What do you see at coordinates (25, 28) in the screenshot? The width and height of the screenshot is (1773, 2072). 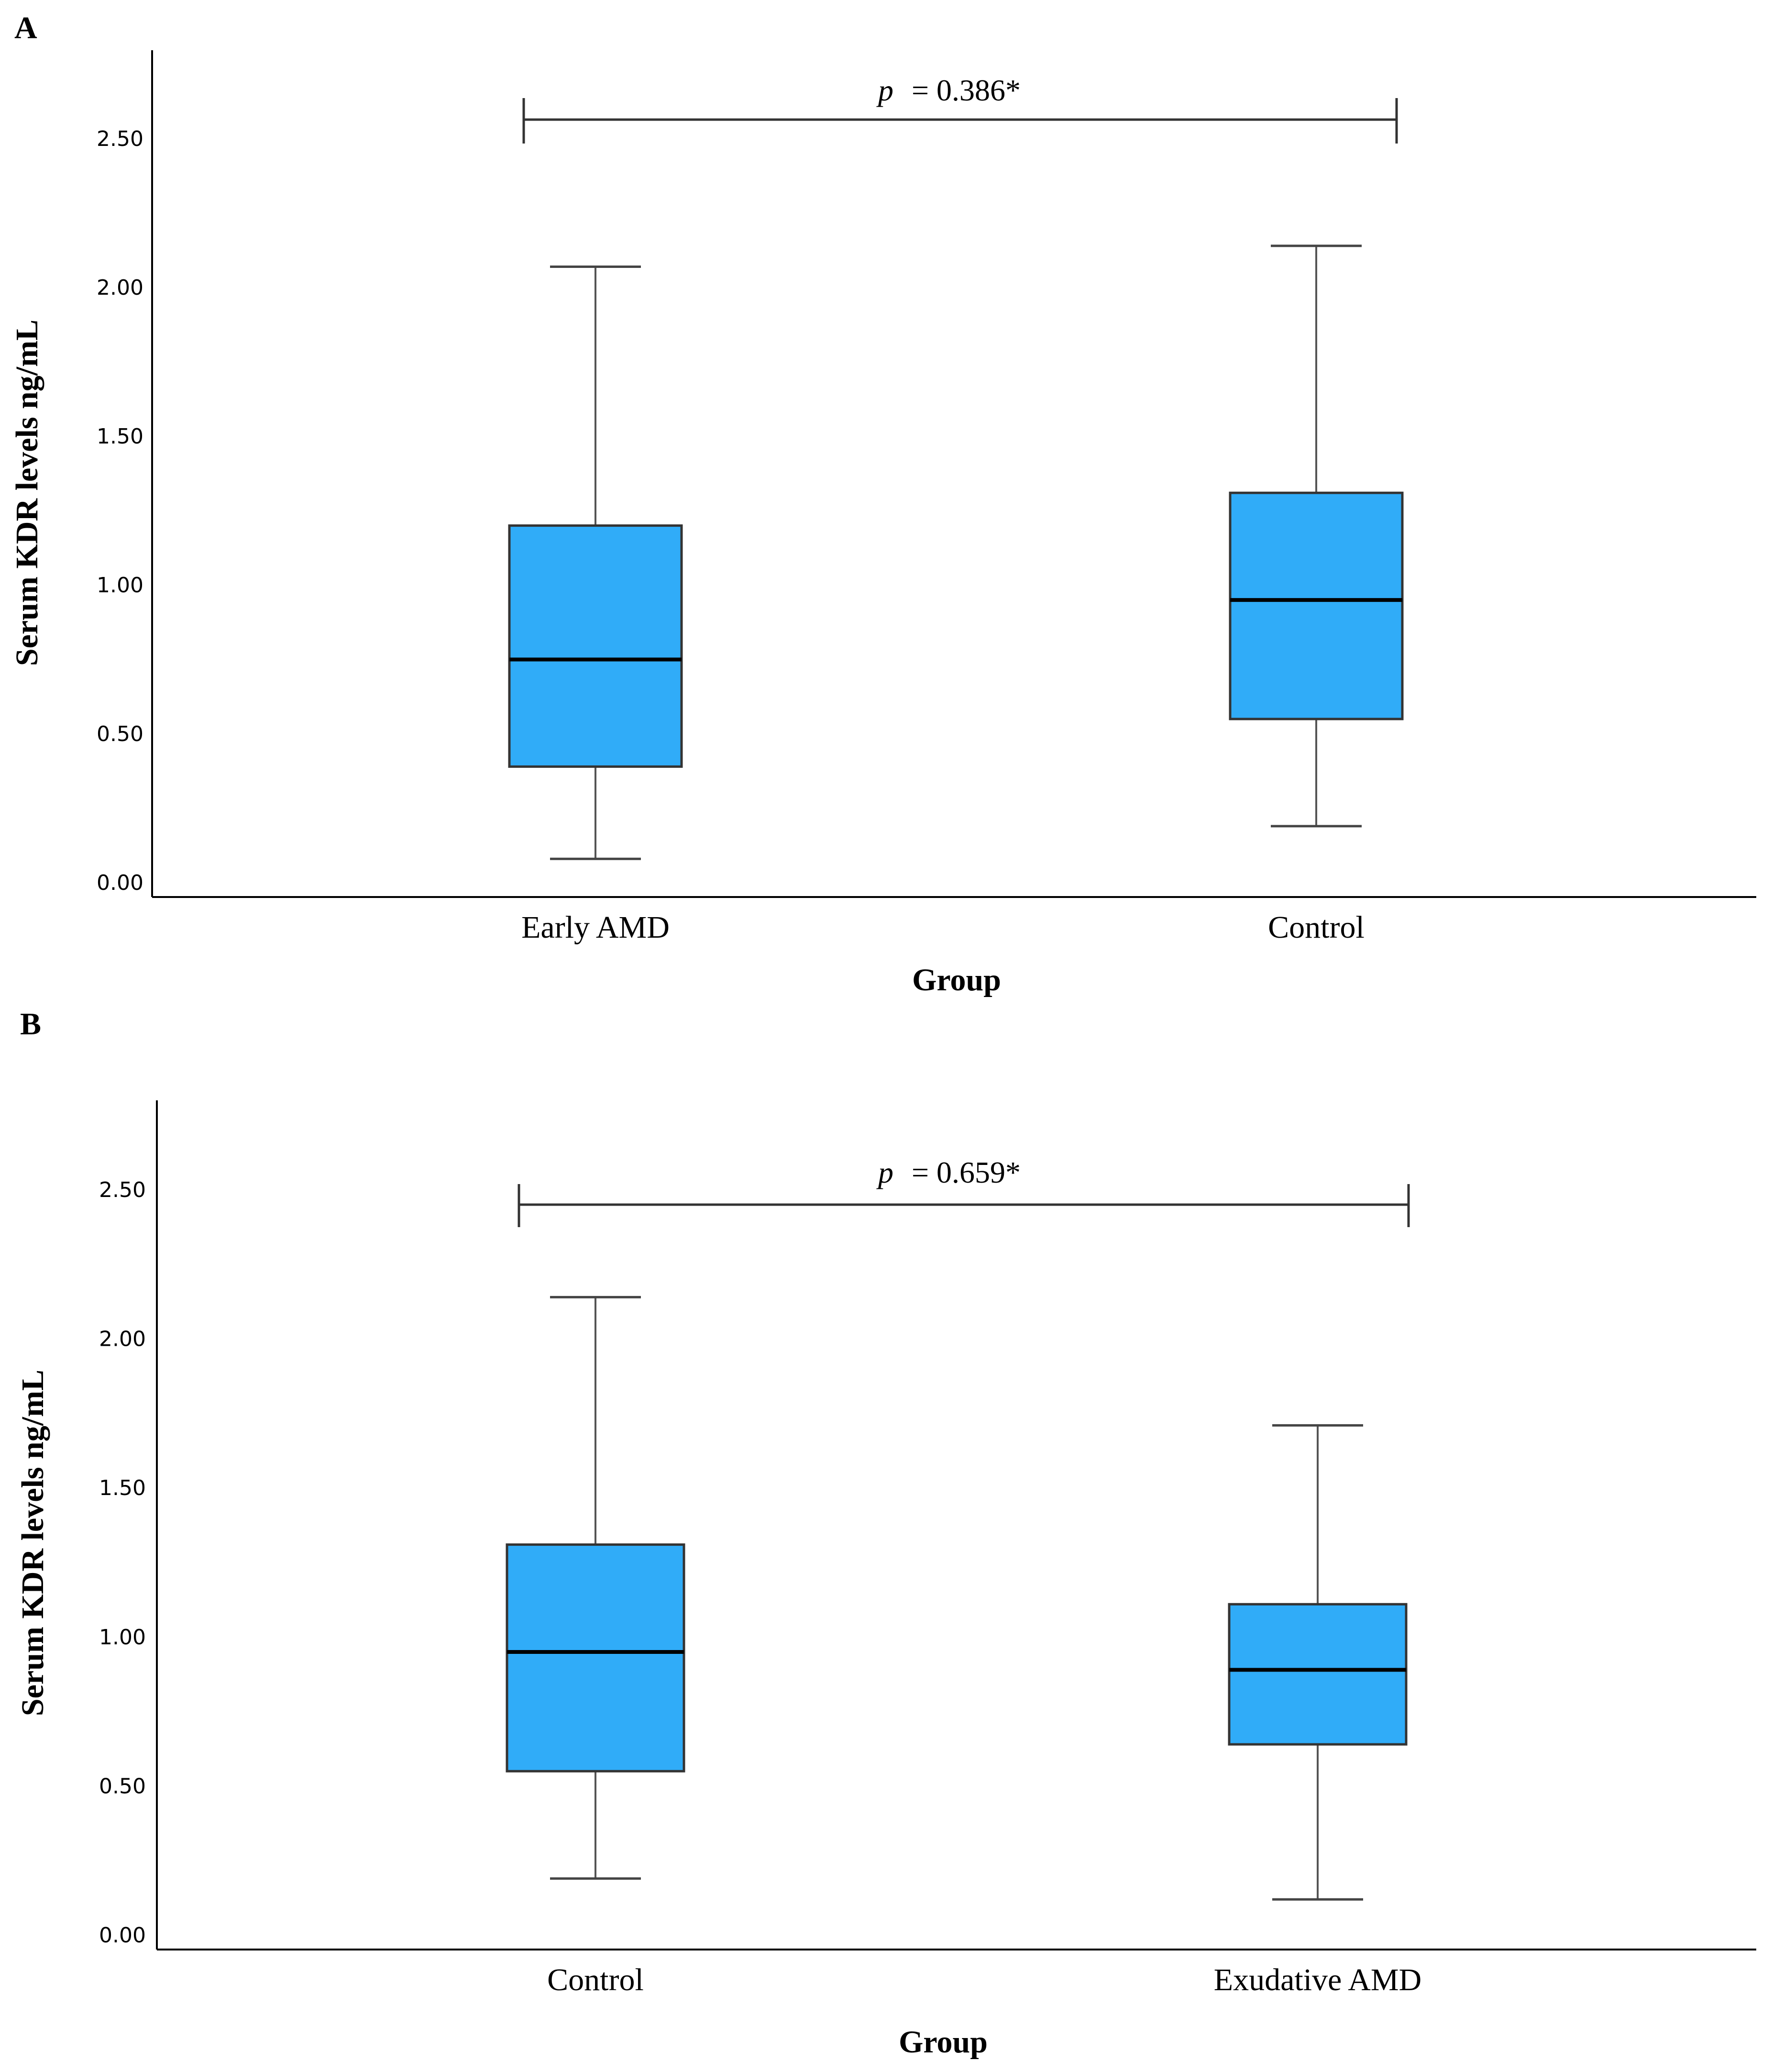 I see `panel-label-a: A` at bounding box center [25, 28].